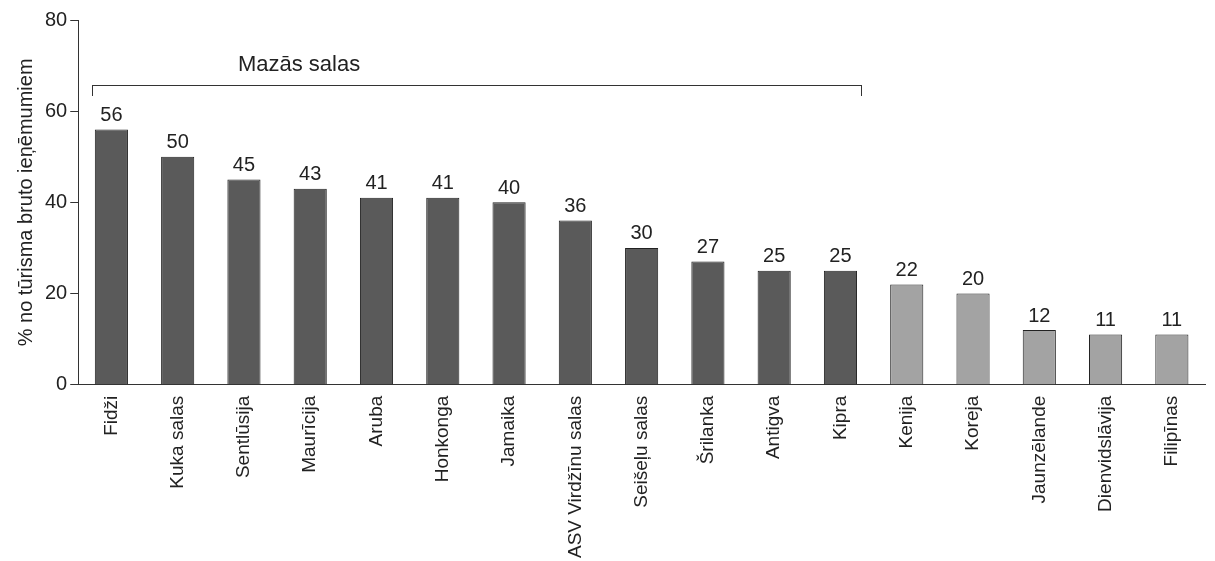 The height and width of the screenshot is (561, 1215). What do you see at coordinates (110, 415) in the screenshot?
I see `x-tick-label: Fidži` at bounding box center [110, 415].